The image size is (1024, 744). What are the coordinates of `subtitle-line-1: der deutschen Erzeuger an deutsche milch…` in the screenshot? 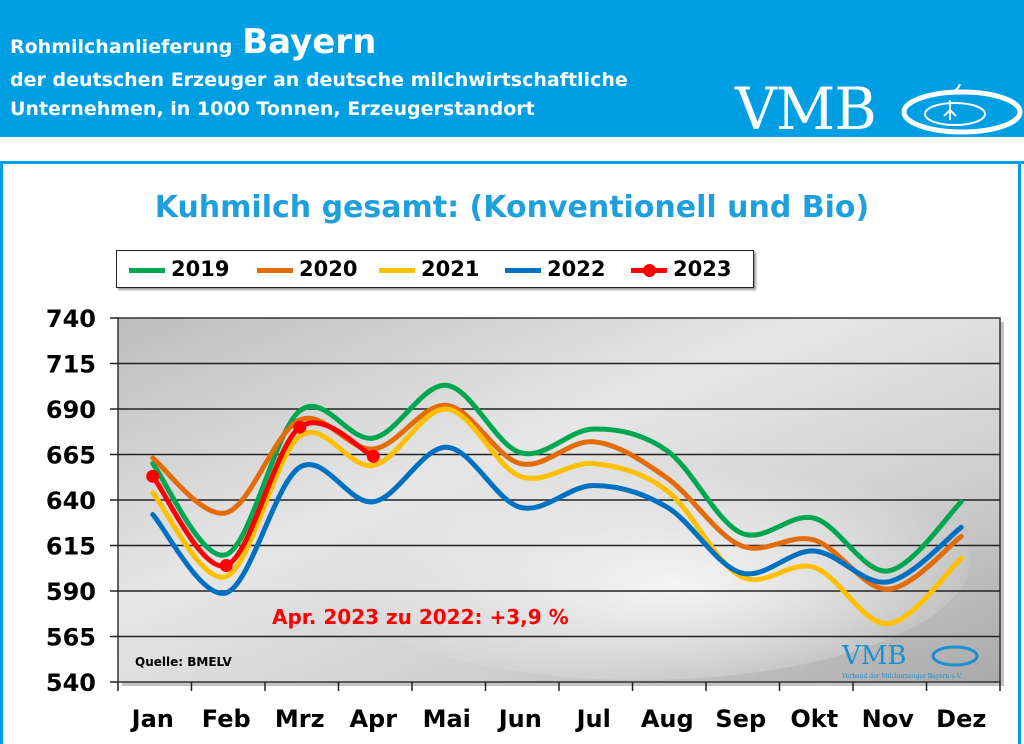 It's located at (319, 80).